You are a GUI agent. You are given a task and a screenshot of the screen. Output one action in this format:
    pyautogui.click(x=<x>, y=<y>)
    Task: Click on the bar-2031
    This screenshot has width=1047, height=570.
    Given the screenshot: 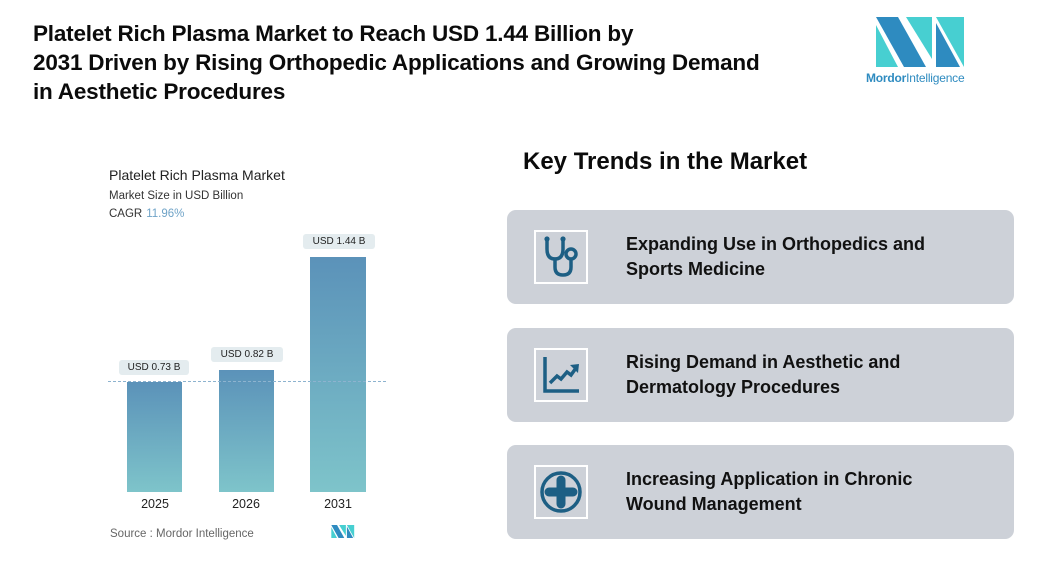 What is the action you would take?
    pyautogui.click(x=338, y=374)
    